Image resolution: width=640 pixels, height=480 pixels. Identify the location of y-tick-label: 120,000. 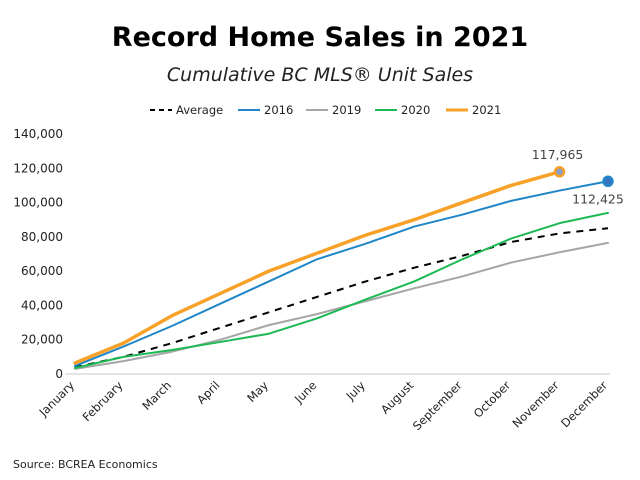
(38, 168).